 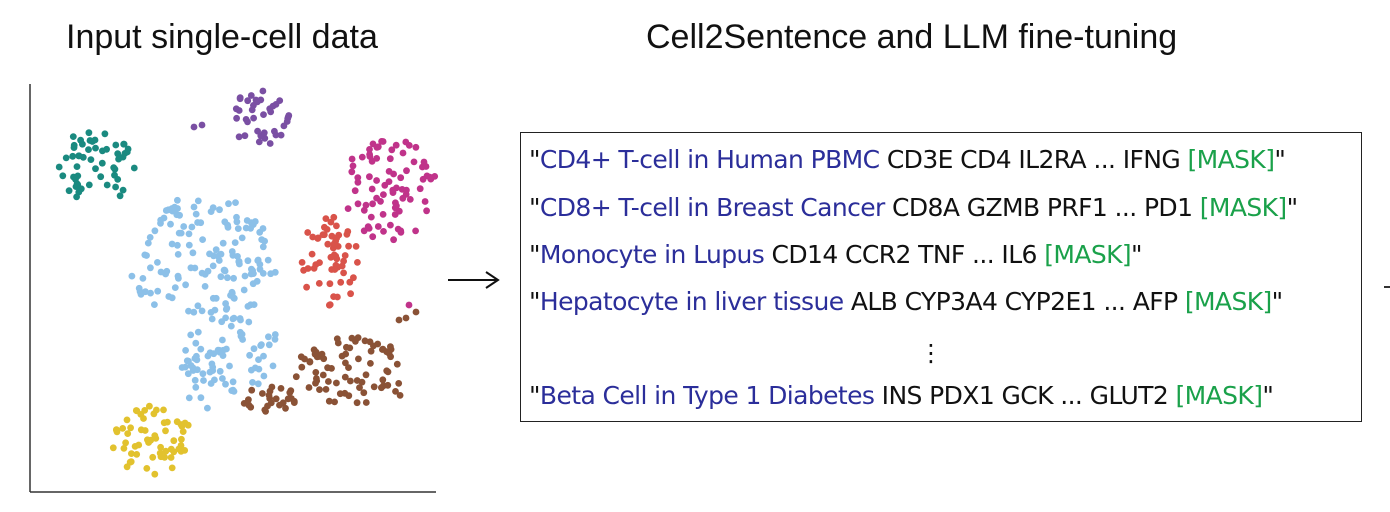 What do you see at coordinates (222, 37) in the screenshot?
I see `input-data-title: Input single-cell data` at bounding box center [222, 37].